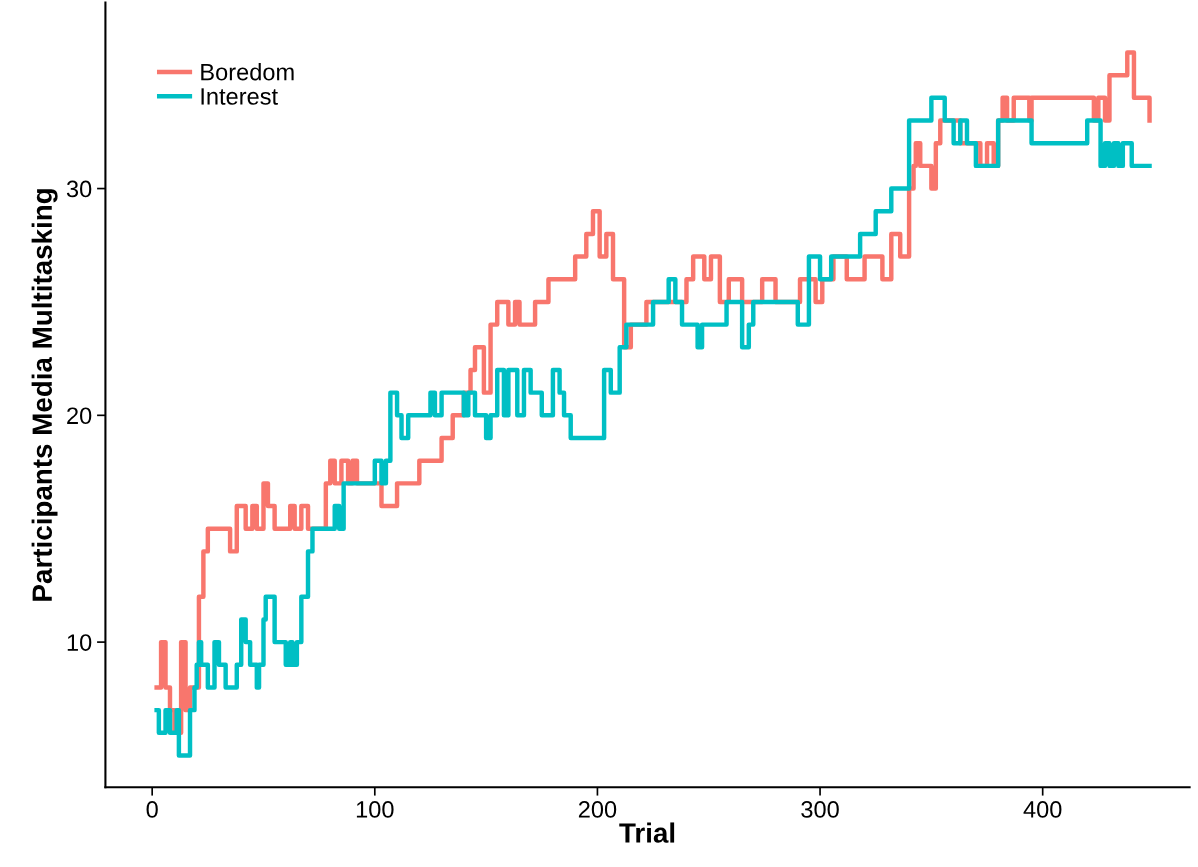  Describe the element at coordinates (375, 809) in the screenshot. I see `x-tick-label: 100` at that location.